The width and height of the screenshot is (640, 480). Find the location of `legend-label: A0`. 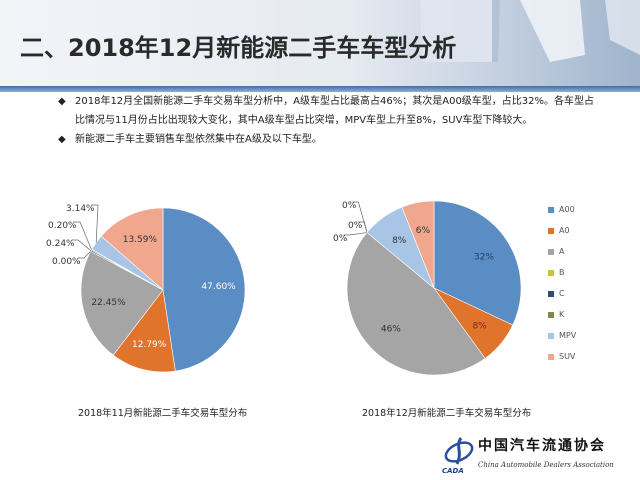

legend-label: A0 is located at coordinates (564, 230).